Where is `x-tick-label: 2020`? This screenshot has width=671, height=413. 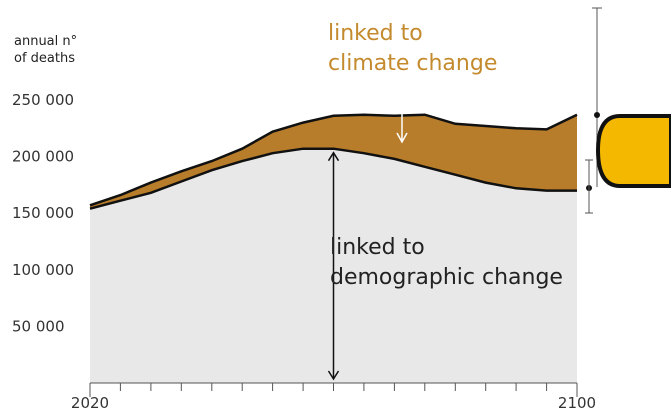
x-tick-label: 2020 is located at coordinates (90, 403).